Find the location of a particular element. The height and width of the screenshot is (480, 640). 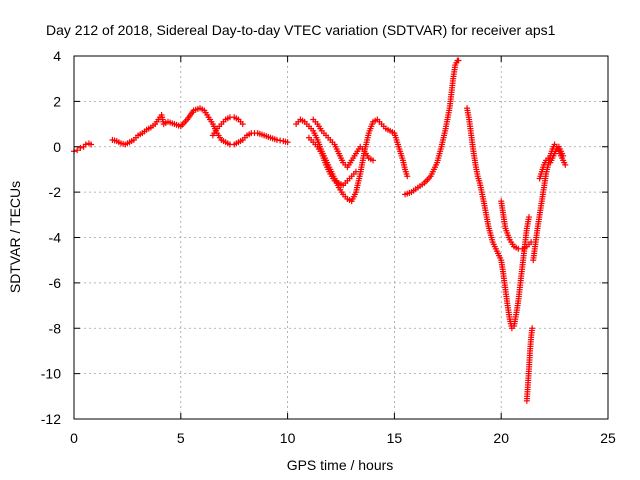

y-axis-label: SDTVAR / TECUs is located at coordinates (15, 237).